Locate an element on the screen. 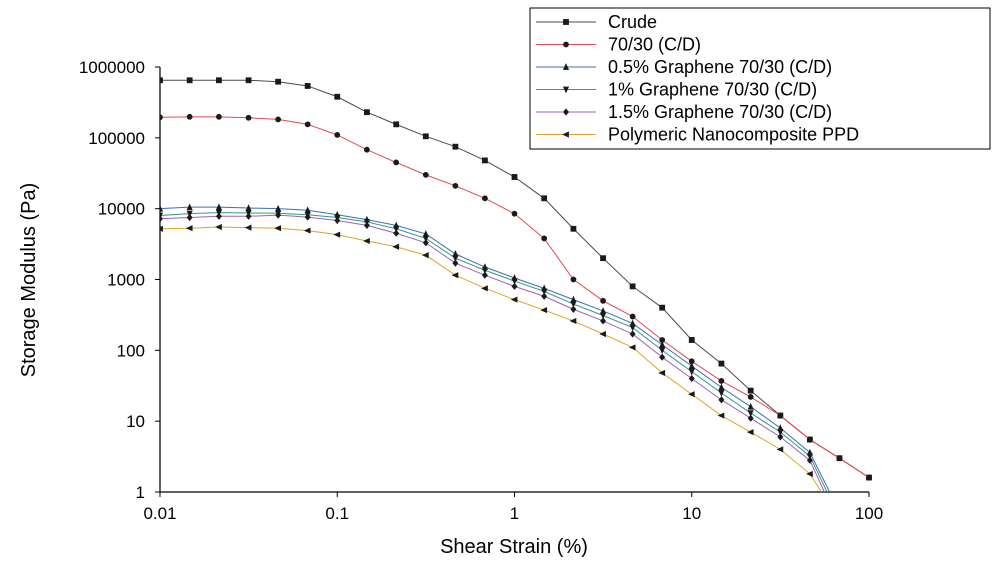  y-tick-label: 100000 is located at coordinates (116, 138).